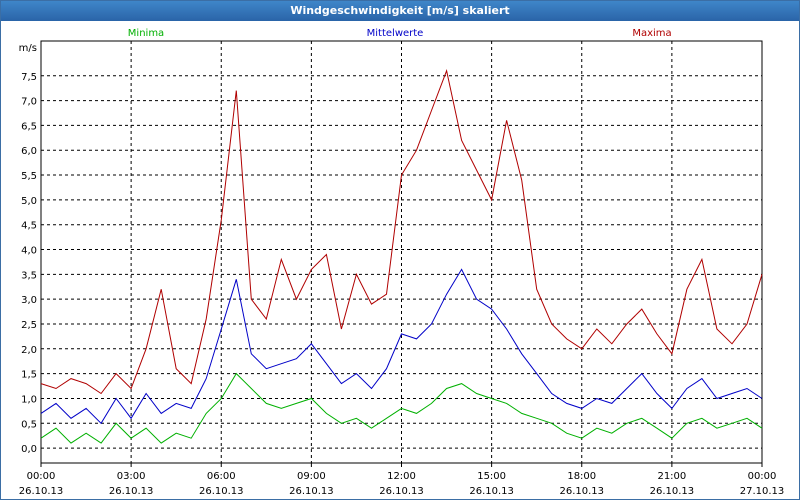 This screenshot has height=500, width=800. I want to click on y-tick-label: 0,0, so click(29, 449).